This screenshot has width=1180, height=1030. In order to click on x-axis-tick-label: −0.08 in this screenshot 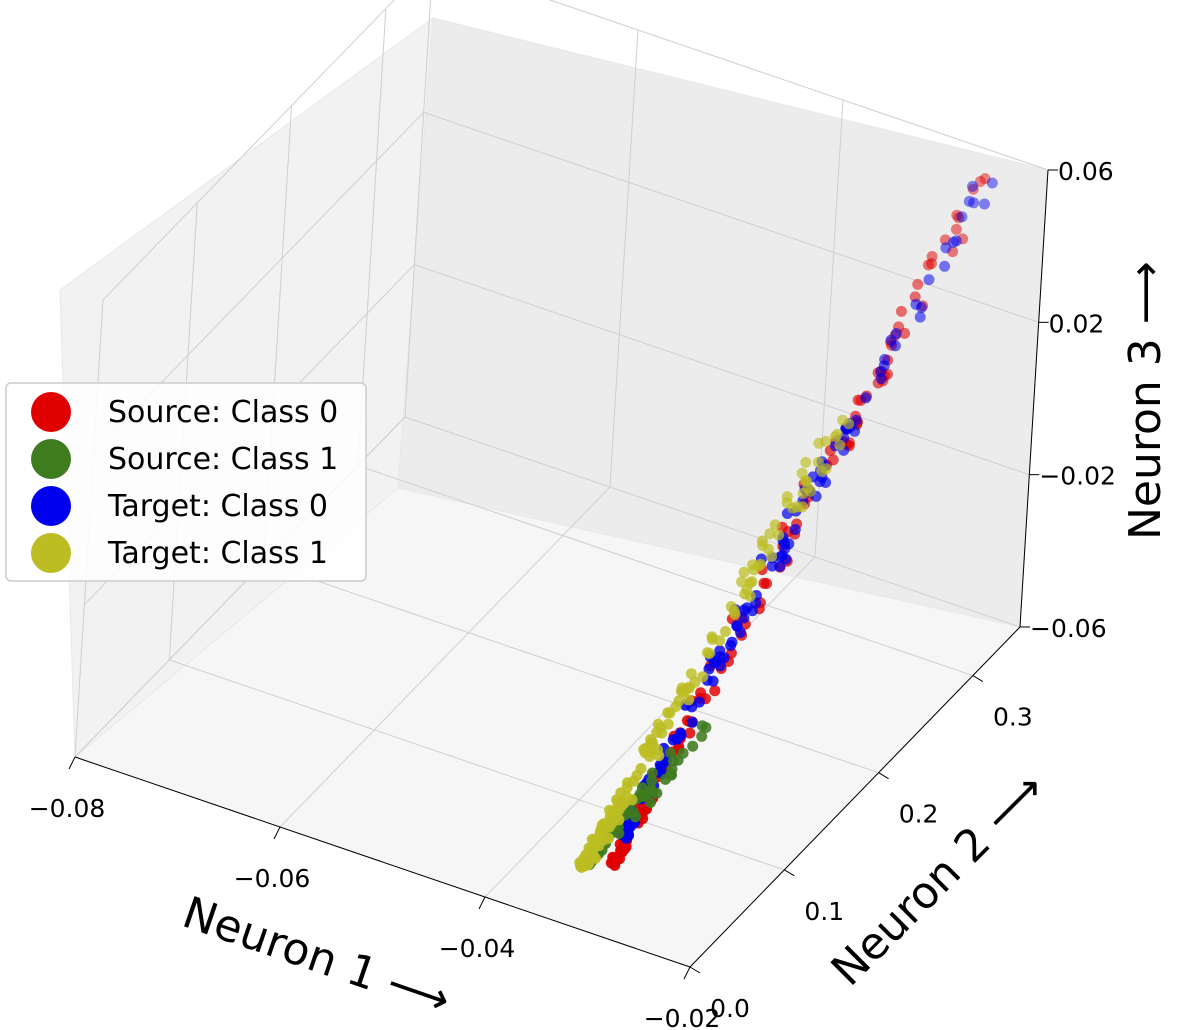, I will do `click(67, 808)`.